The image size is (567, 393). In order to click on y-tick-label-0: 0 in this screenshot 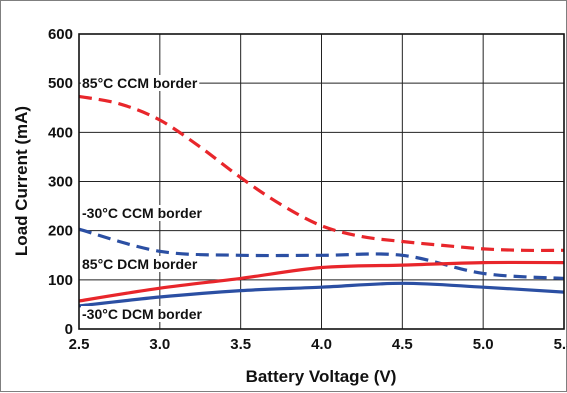, I will do `click(69, 329)`.